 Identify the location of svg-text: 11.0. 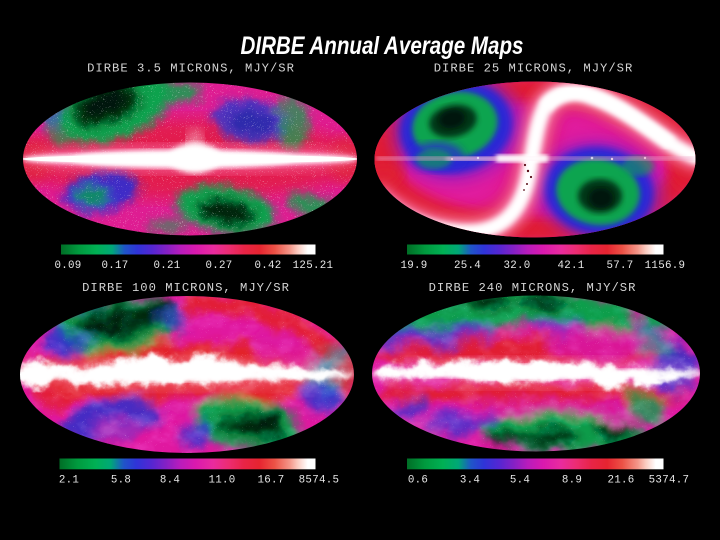
(221, 481).